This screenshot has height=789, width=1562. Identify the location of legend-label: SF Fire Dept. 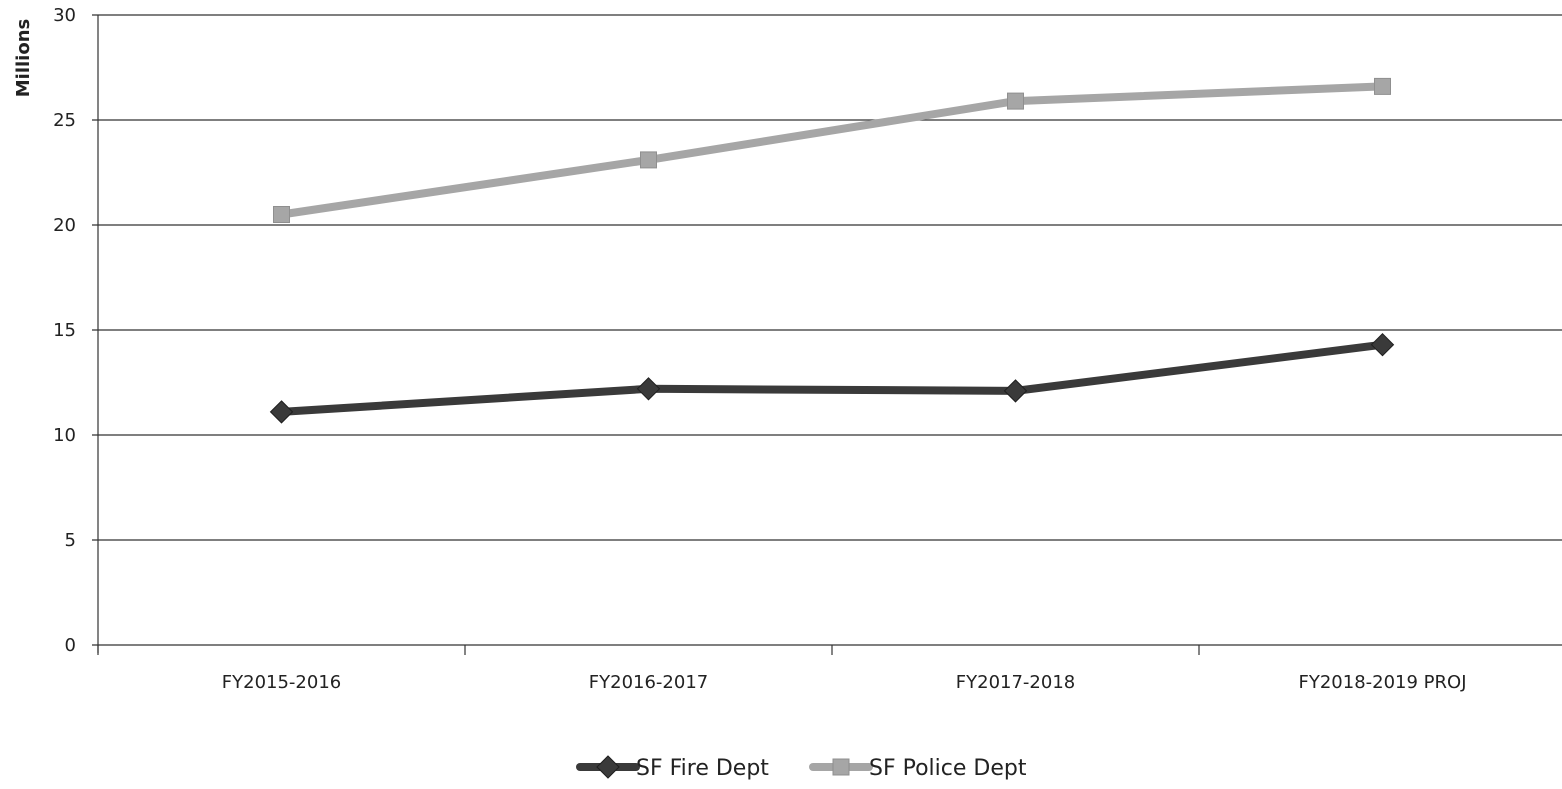
(702, 768).